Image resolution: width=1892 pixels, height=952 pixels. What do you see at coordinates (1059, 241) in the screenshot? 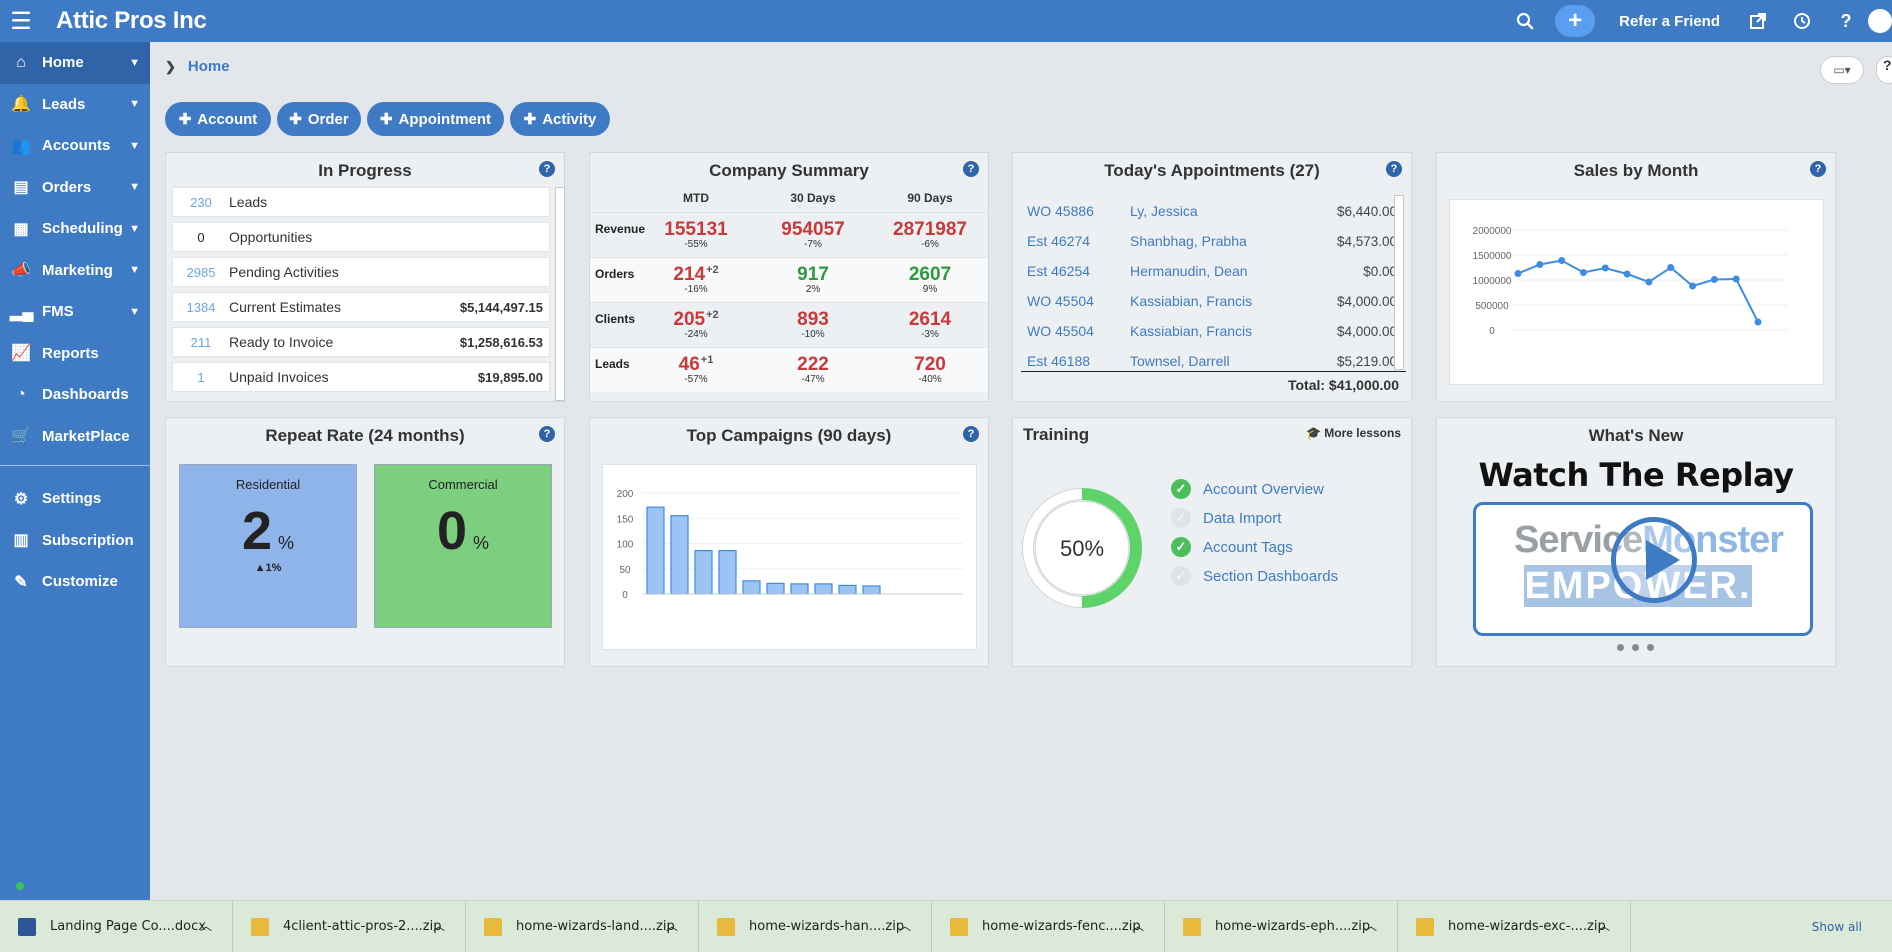
I see `appointment-id-link: Est 46274` at bounding box center [1059, 241].